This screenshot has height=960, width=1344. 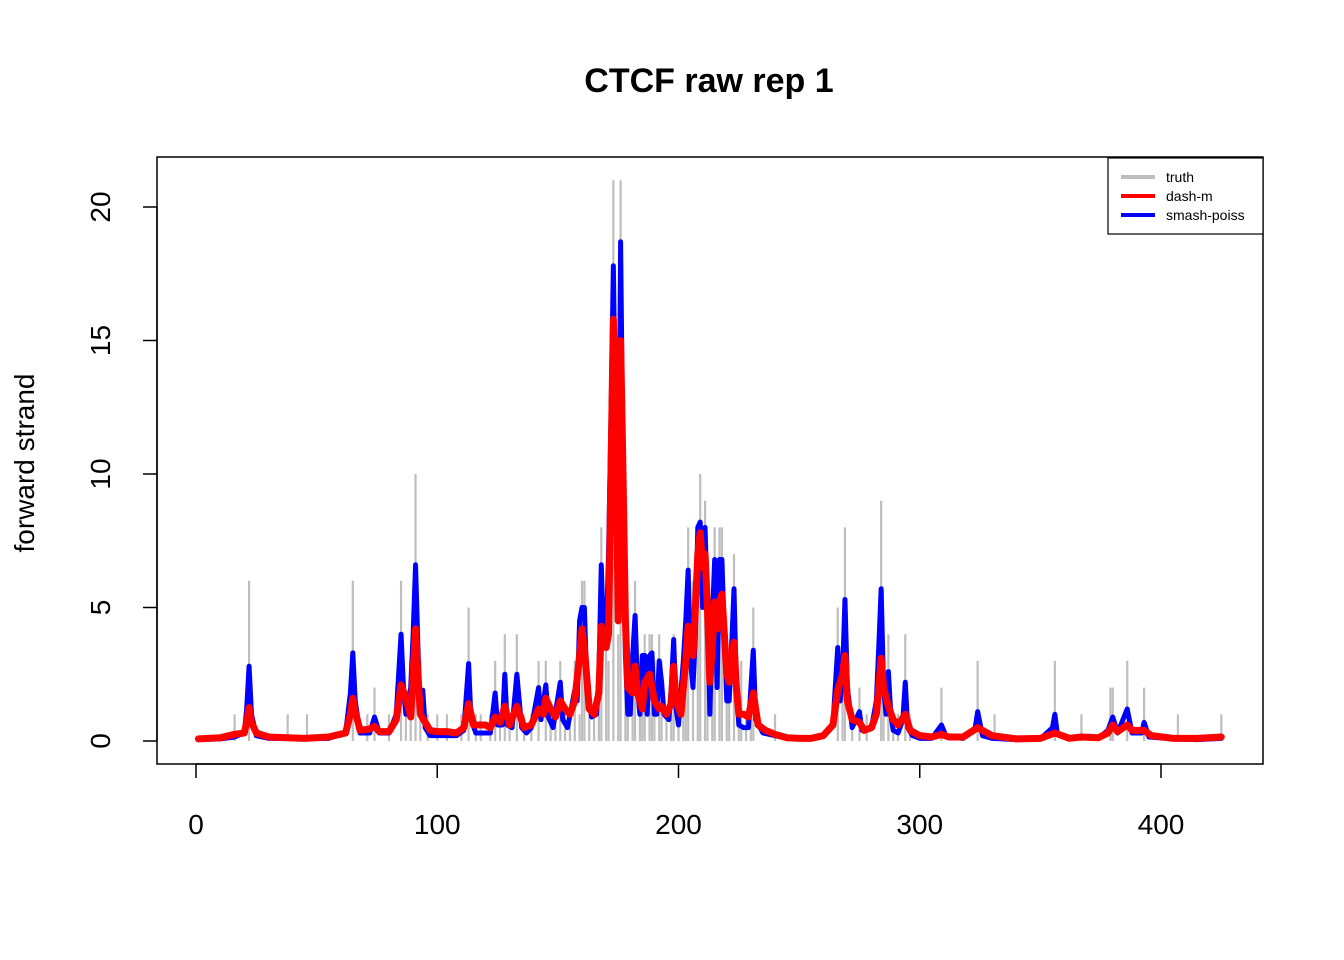 I want to click on x-tick-label: 400, so click(x=1161, y=824).